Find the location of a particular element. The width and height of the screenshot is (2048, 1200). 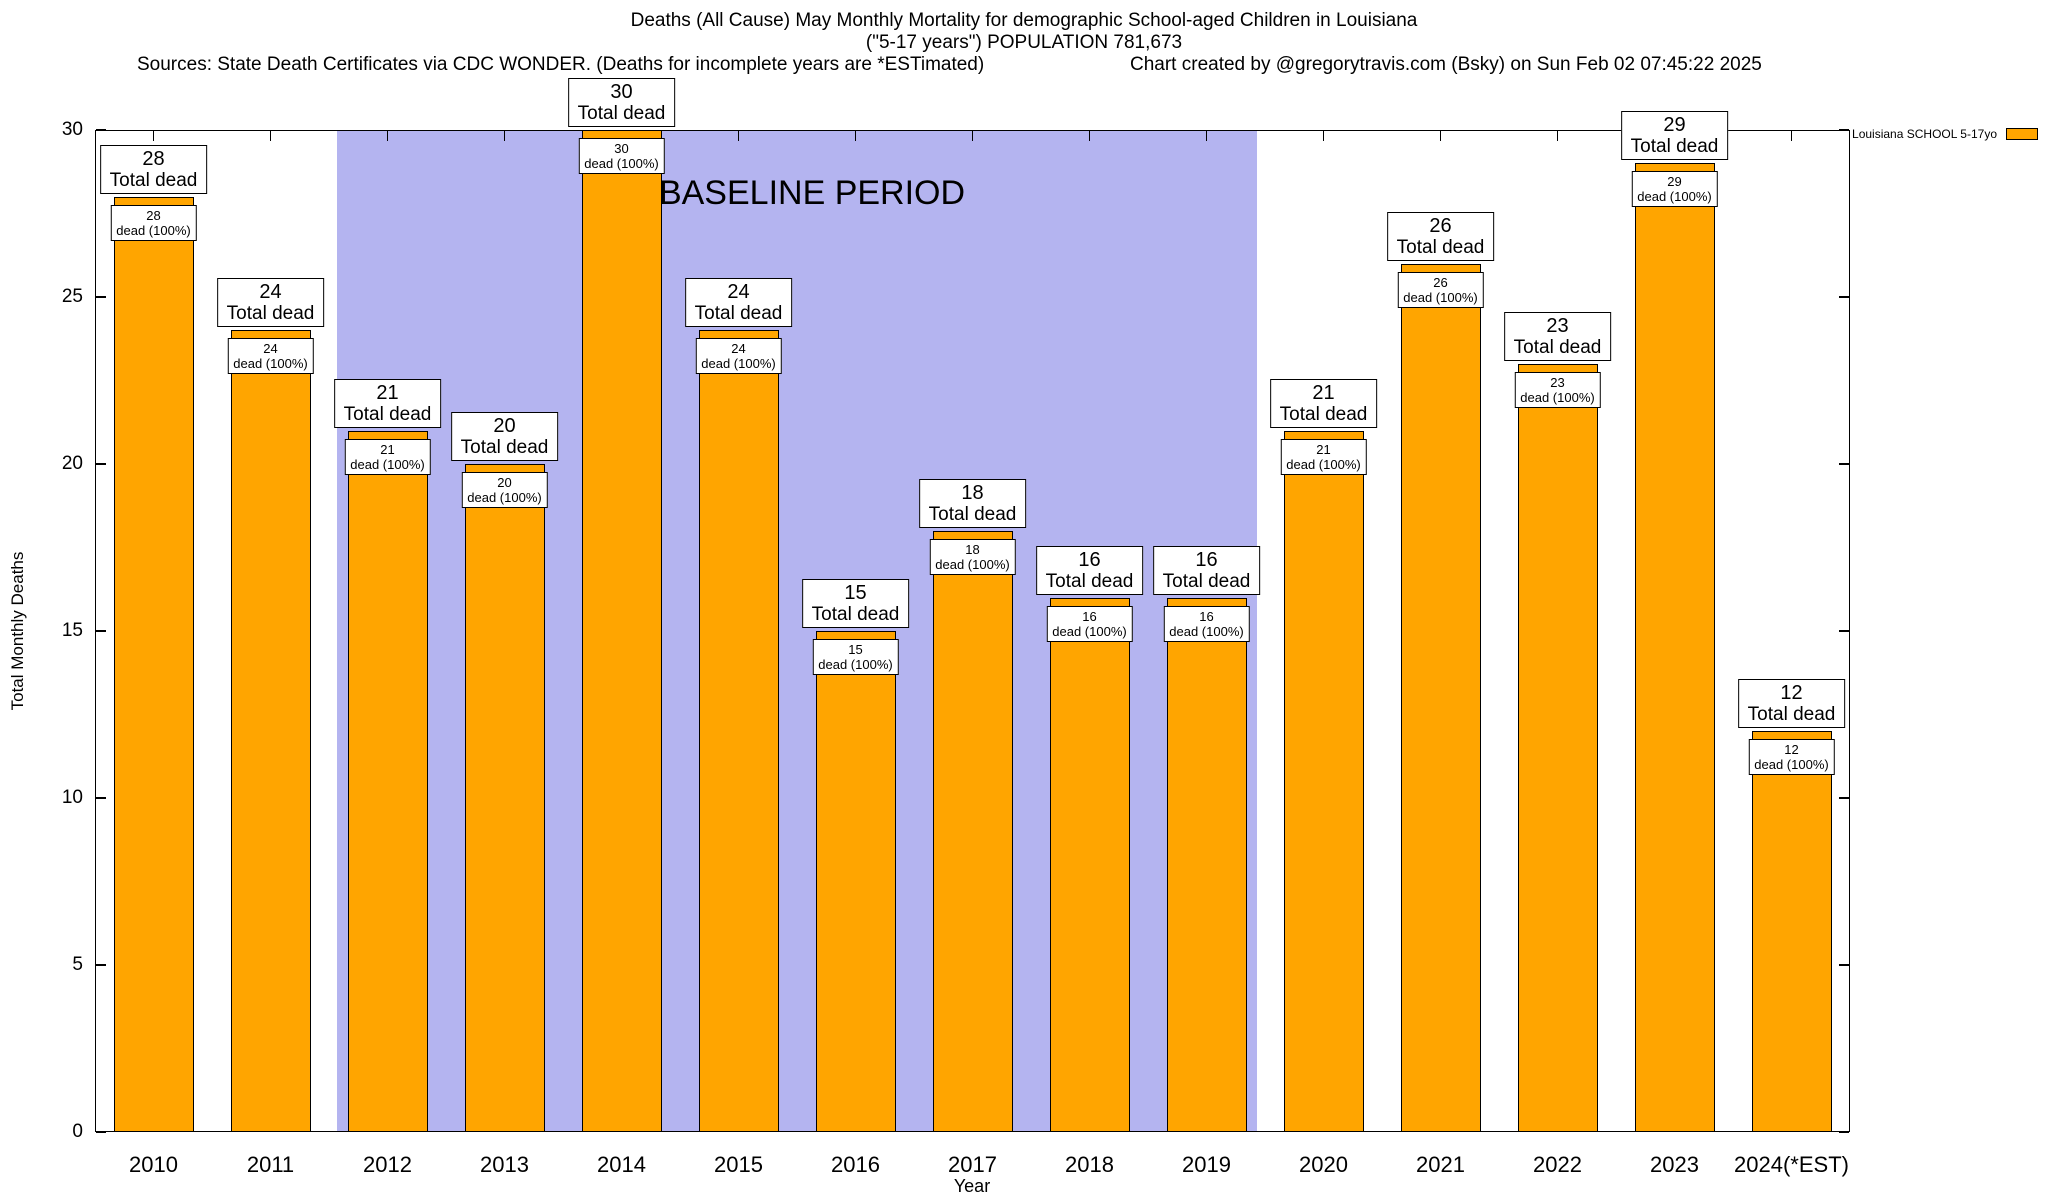

bar-count-value: 26 is located at coordinates (1440, 282).